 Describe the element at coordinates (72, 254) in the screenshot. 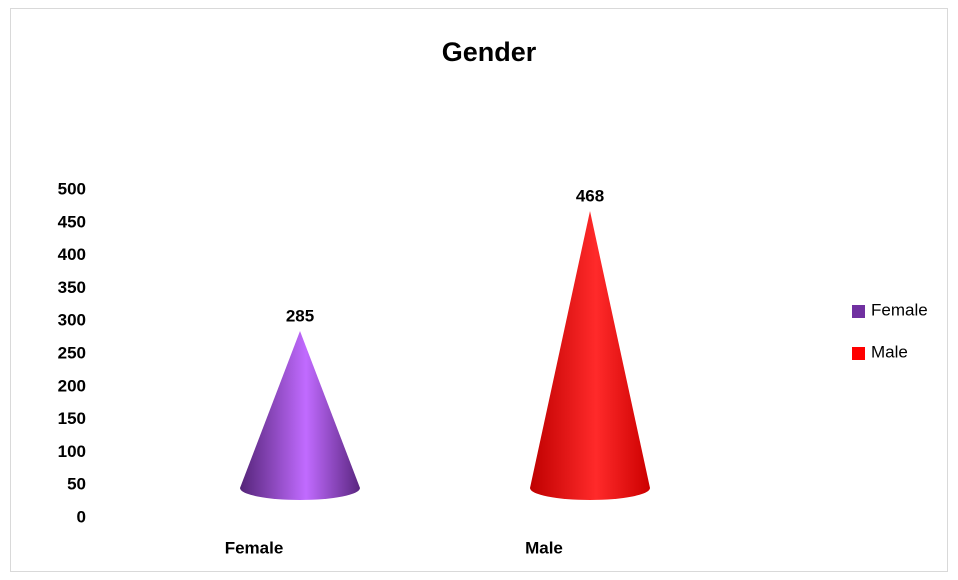

I see `y-tick-label: 400` at that location.